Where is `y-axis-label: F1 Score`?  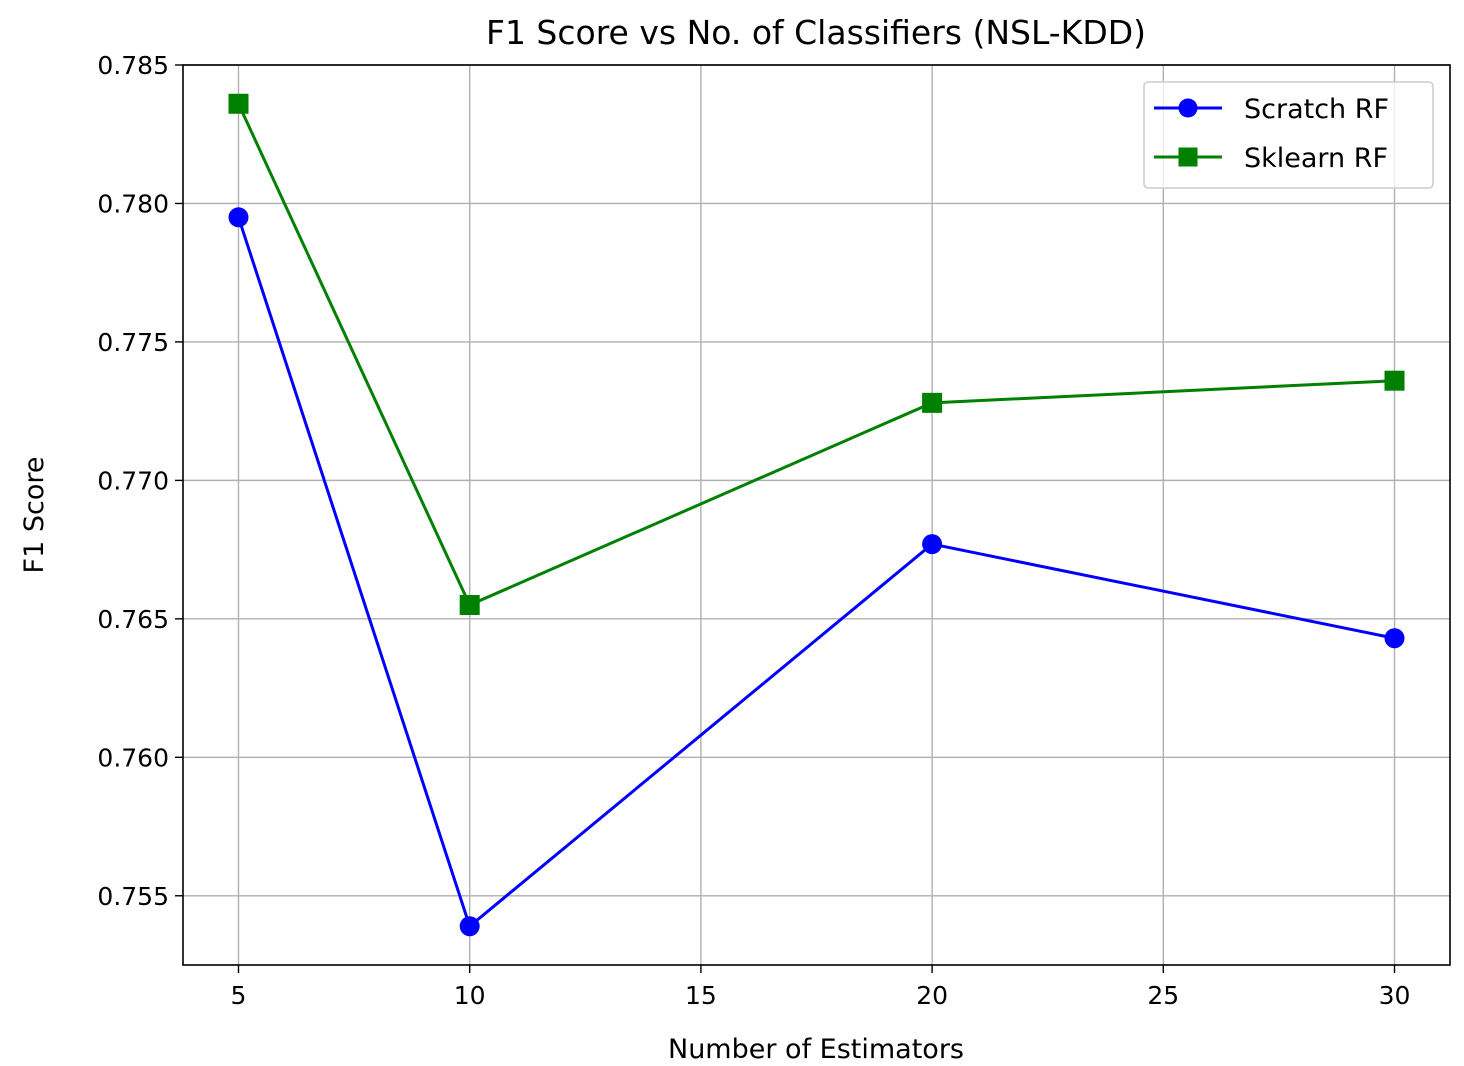 y-axis-label: F1 Score is located at coordinates (34, 515).